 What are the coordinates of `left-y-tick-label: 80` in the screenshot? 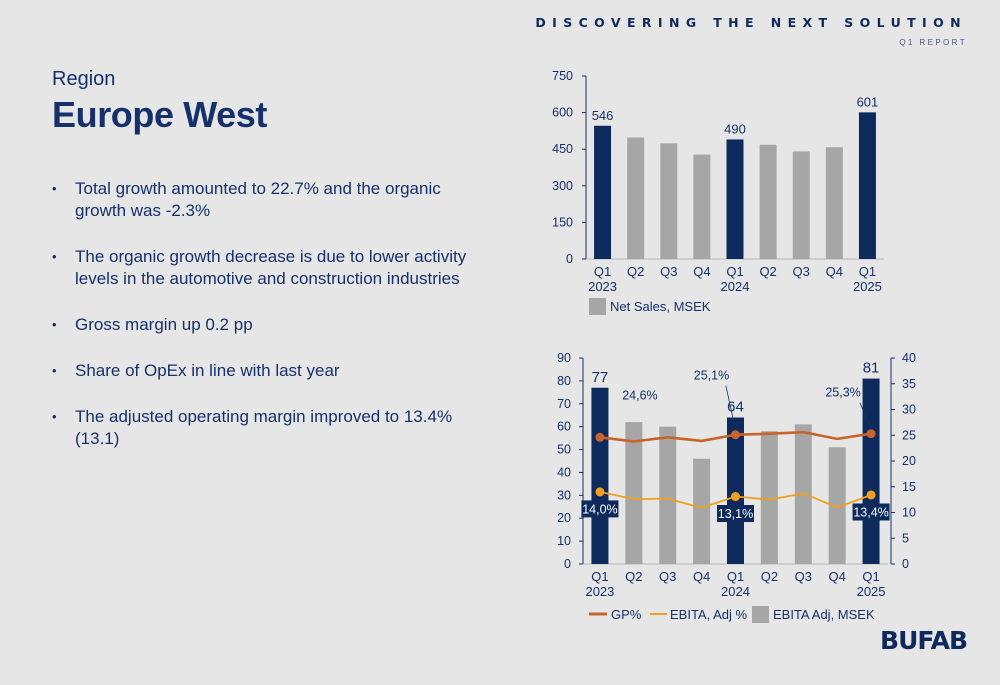 It's located at (564, 381).